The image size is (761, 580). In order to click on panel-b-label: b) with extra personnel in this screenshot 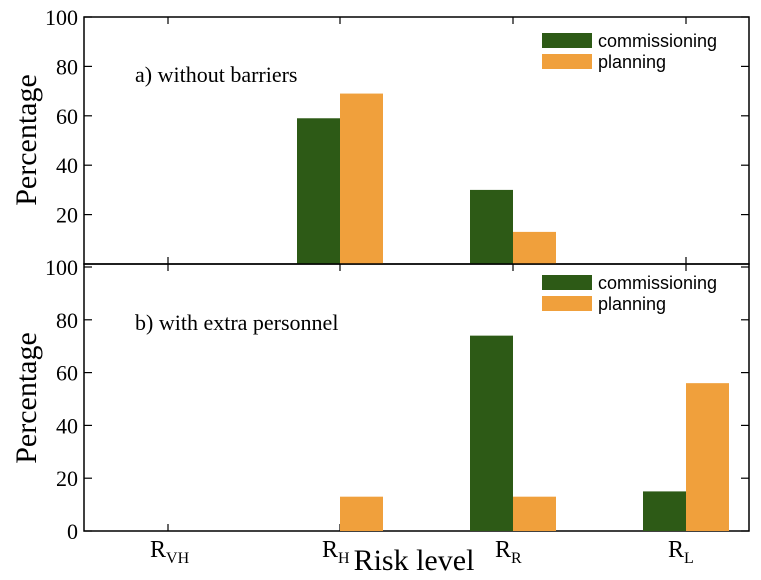, I will do `click(236, 322)`.